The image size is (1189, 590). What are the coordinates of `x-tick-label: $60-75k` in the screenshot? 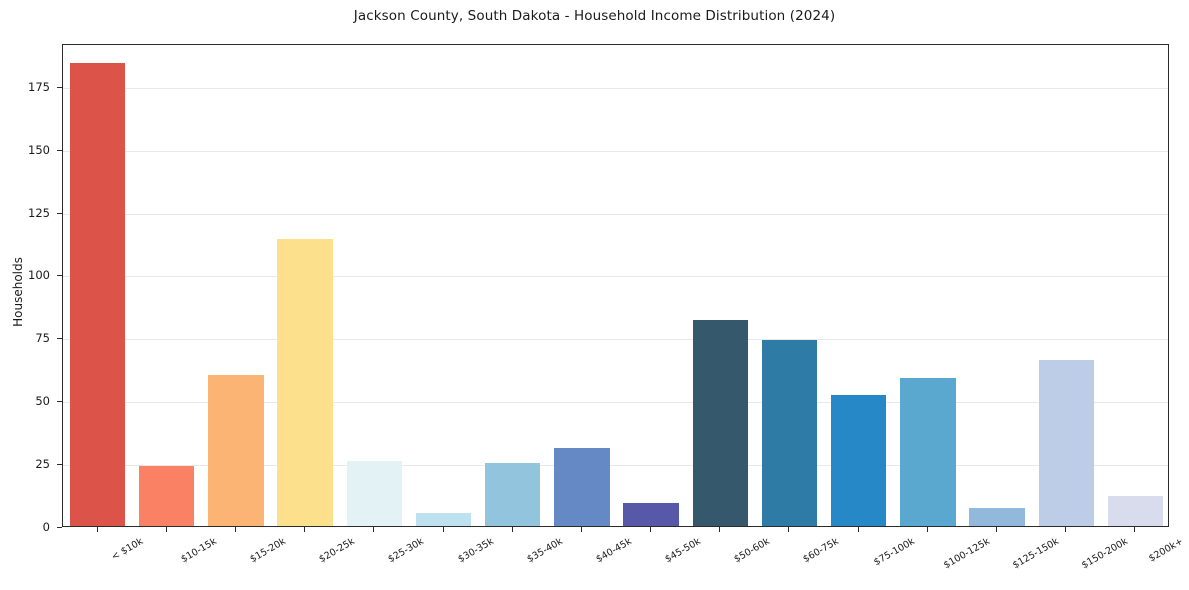 It's located at (821, 551).